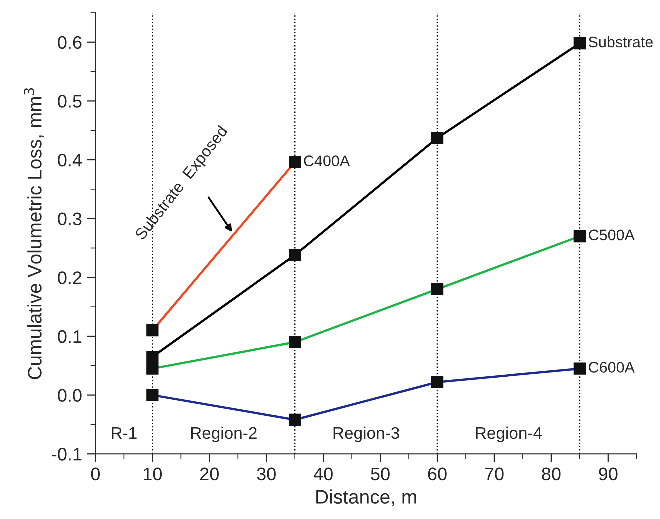  Describe the element at coordinates (224, 434) in the screenshot. I see `annotation: Region-2` at that location.